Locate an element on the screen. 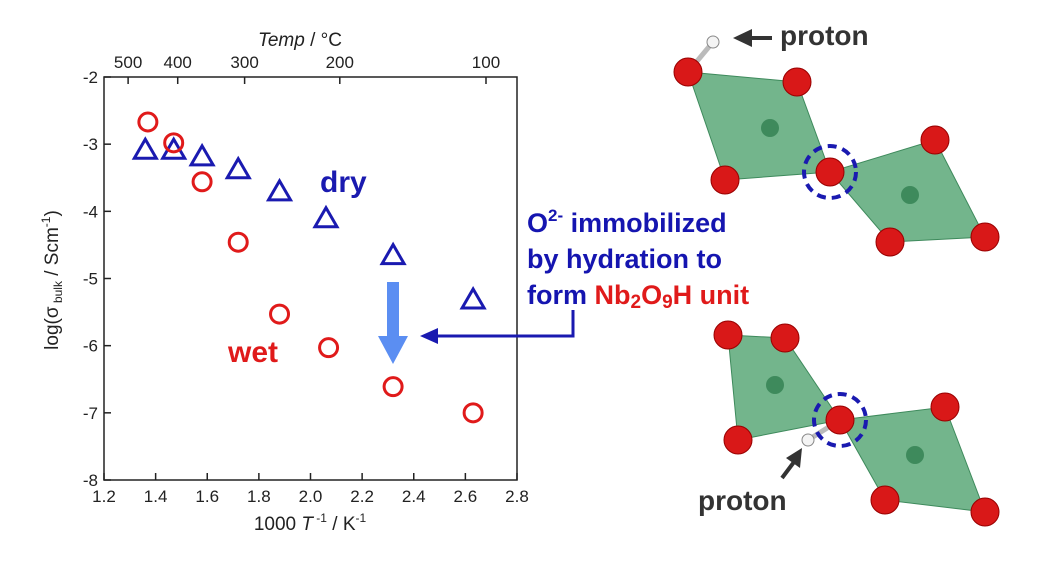 The image size is (1040, 566). series-label: dry is located at coordinates (343, 182).